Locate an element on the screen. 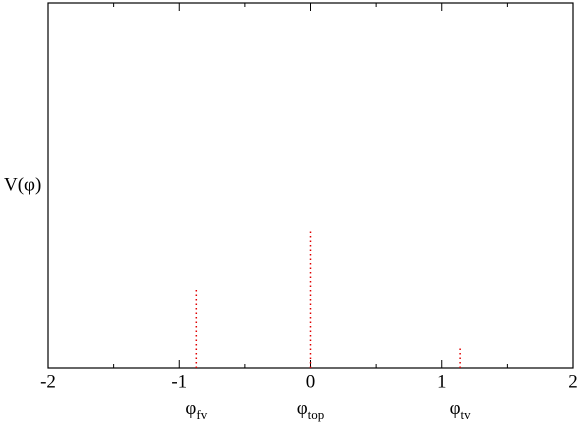 The width and height of the screenshot is (581, 426). y-axis-label: V(φ) is located at coordinates (22, 184).